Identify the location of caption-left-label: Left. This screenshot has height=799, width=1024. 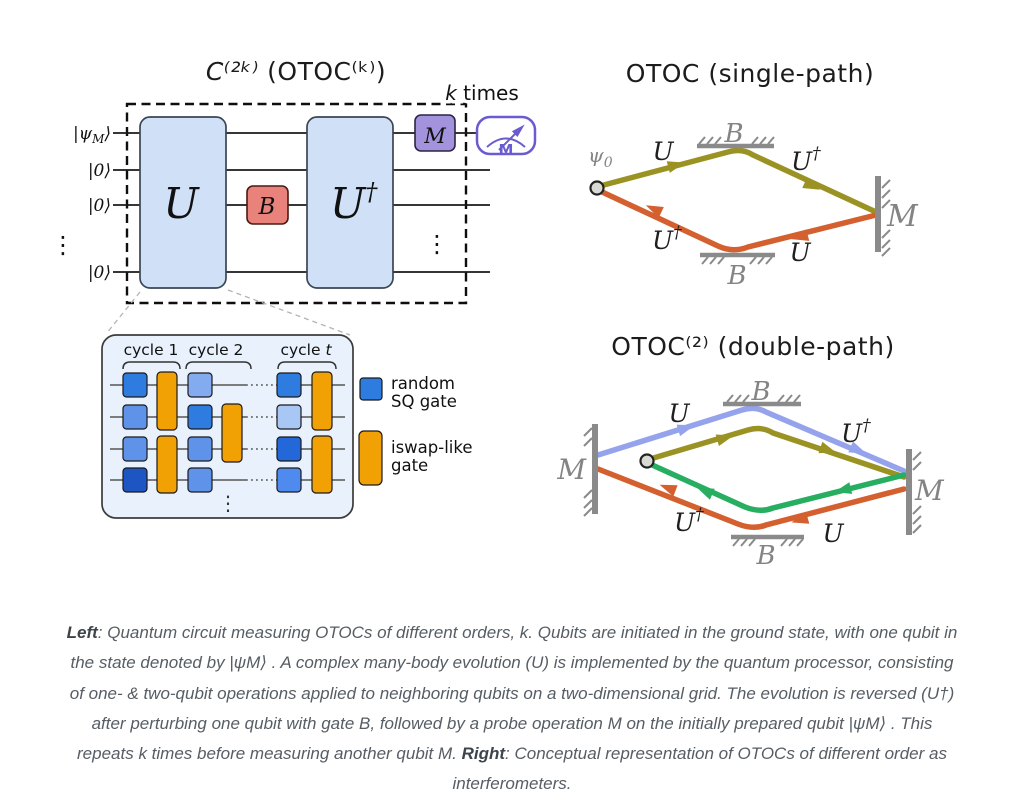
(82, 632).